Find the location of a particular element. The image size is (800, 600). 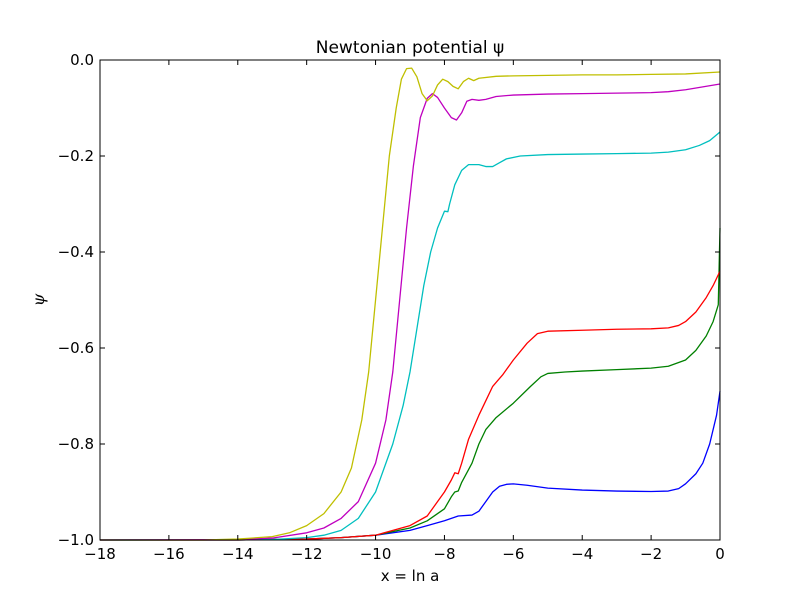

x-tick-label: −10 is located at coordinates (376, 554).